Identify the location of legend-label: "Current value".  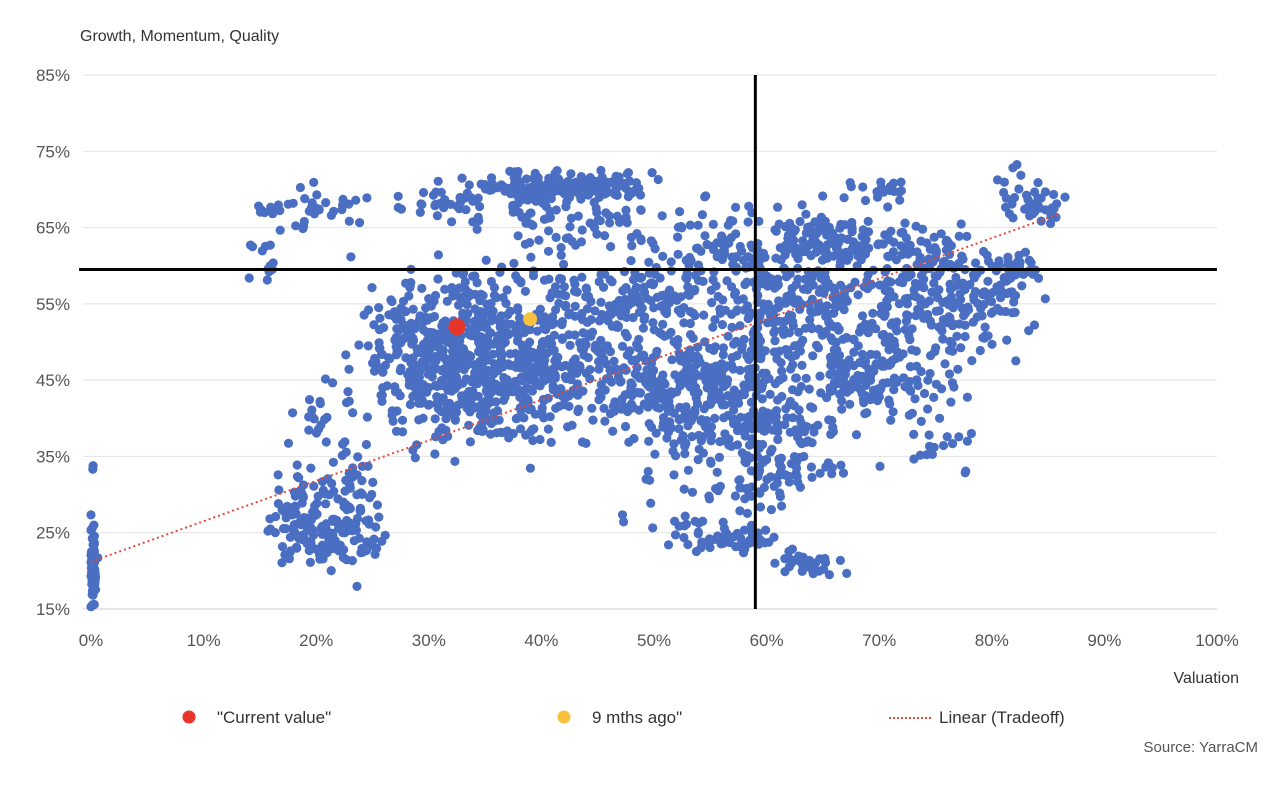
(274, 717).